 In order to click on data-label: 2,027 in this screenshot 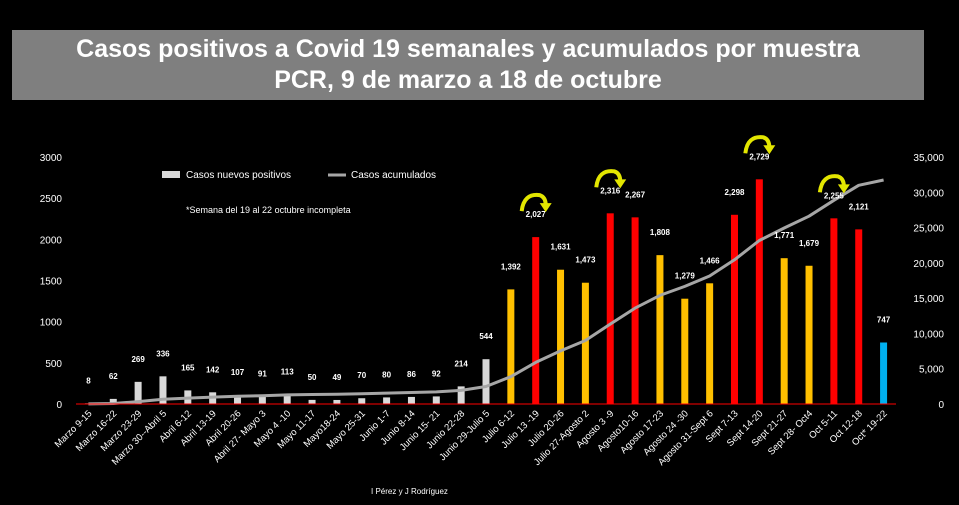, I will do `click(536, 214)`.